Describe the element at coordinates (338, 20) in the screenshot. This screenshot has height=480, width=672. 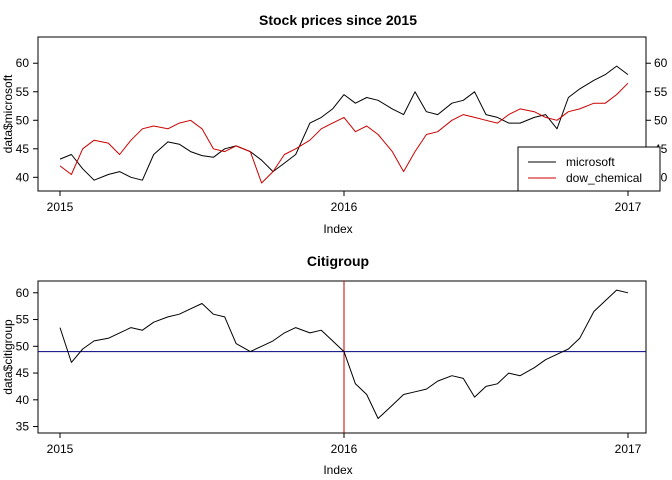
I see `chart-title: Stock prices since 2015` at that location.